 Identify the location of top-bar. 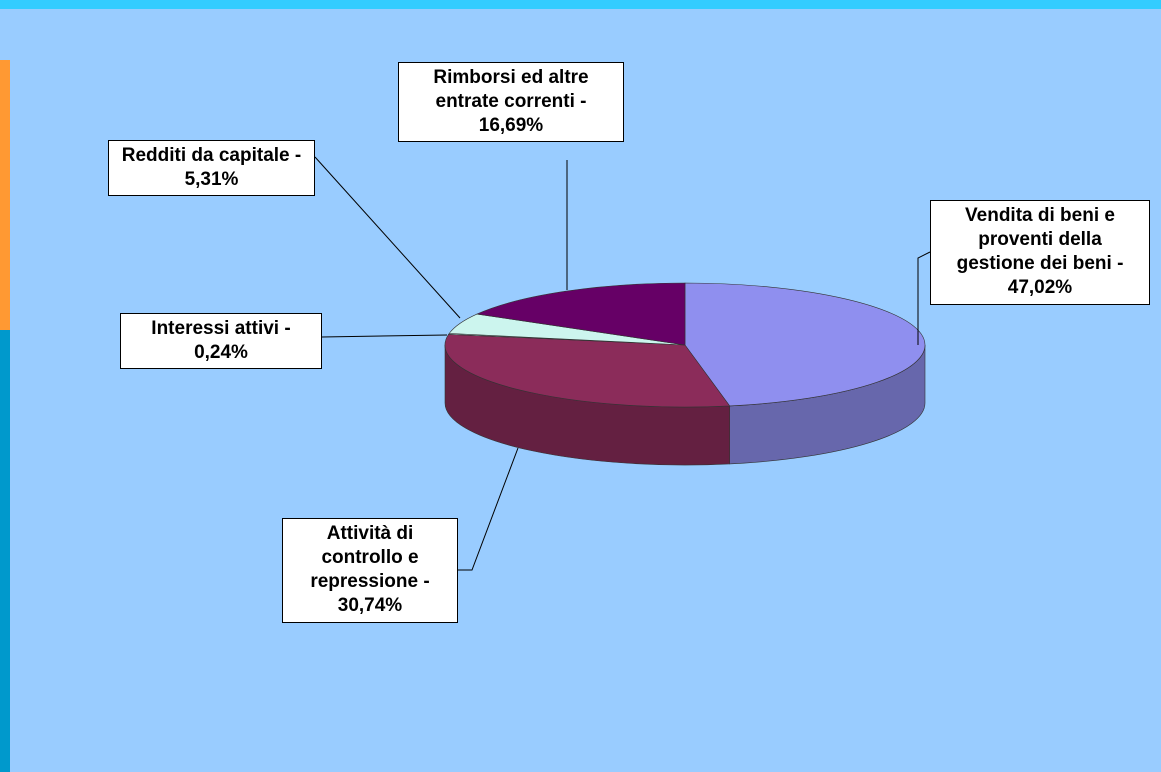
(580, 4).